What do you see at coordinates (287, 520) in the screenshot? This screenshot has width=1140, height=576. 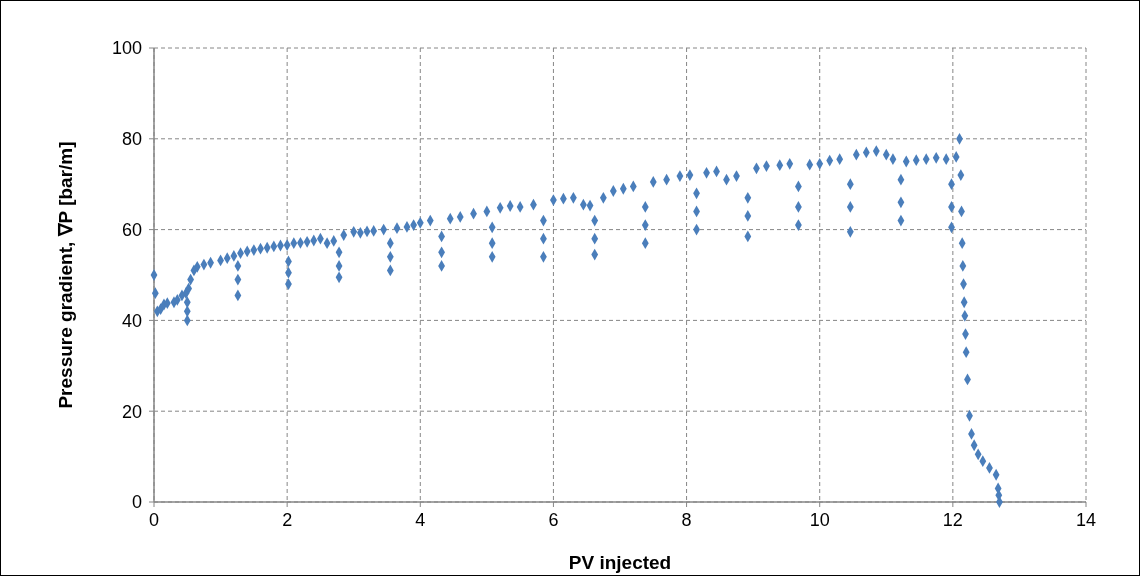 I see `x-tick-label: 2` at bounding box center [287, 520].